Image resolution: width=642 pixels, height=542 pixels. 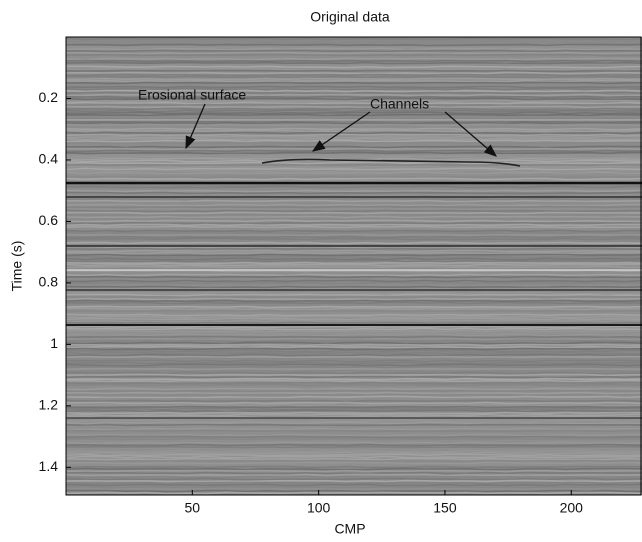 I want to click on y-tick-label: 1.2, so click(x=49, y=405).